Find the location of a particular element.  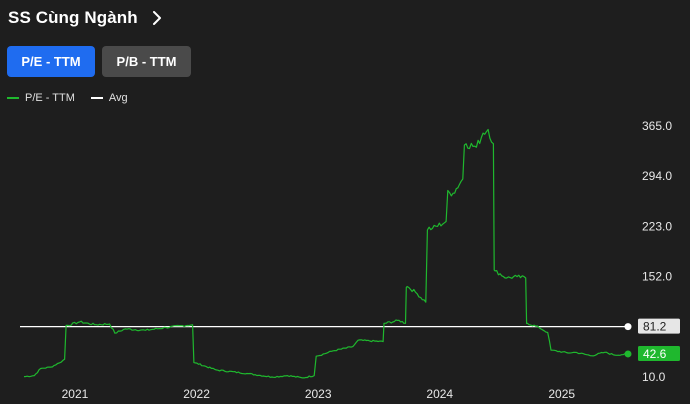

y-tick-label: 152.0 is located at coordinates (657, 277).